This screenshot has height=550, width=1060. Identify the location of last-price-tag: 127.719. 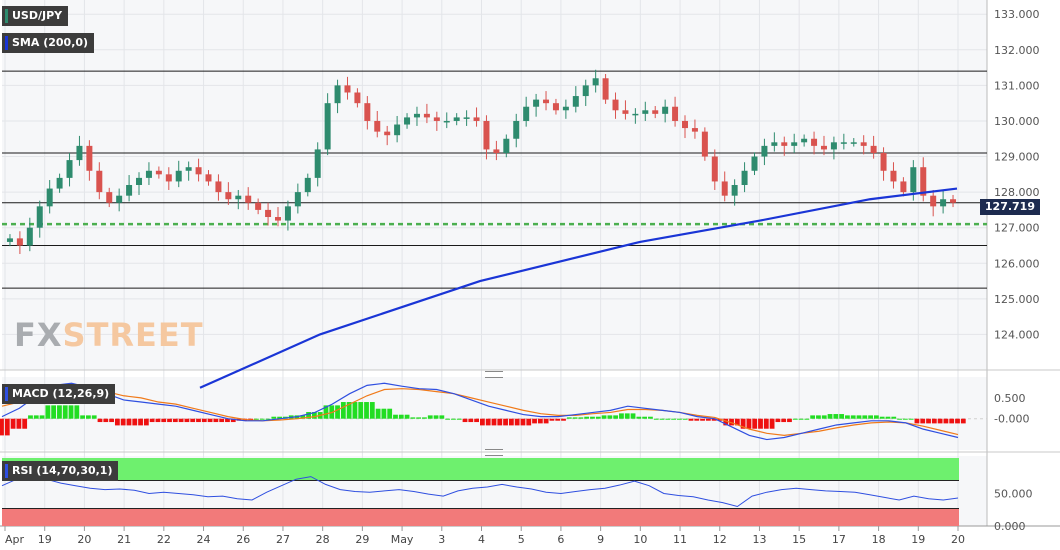
(1009, 207).